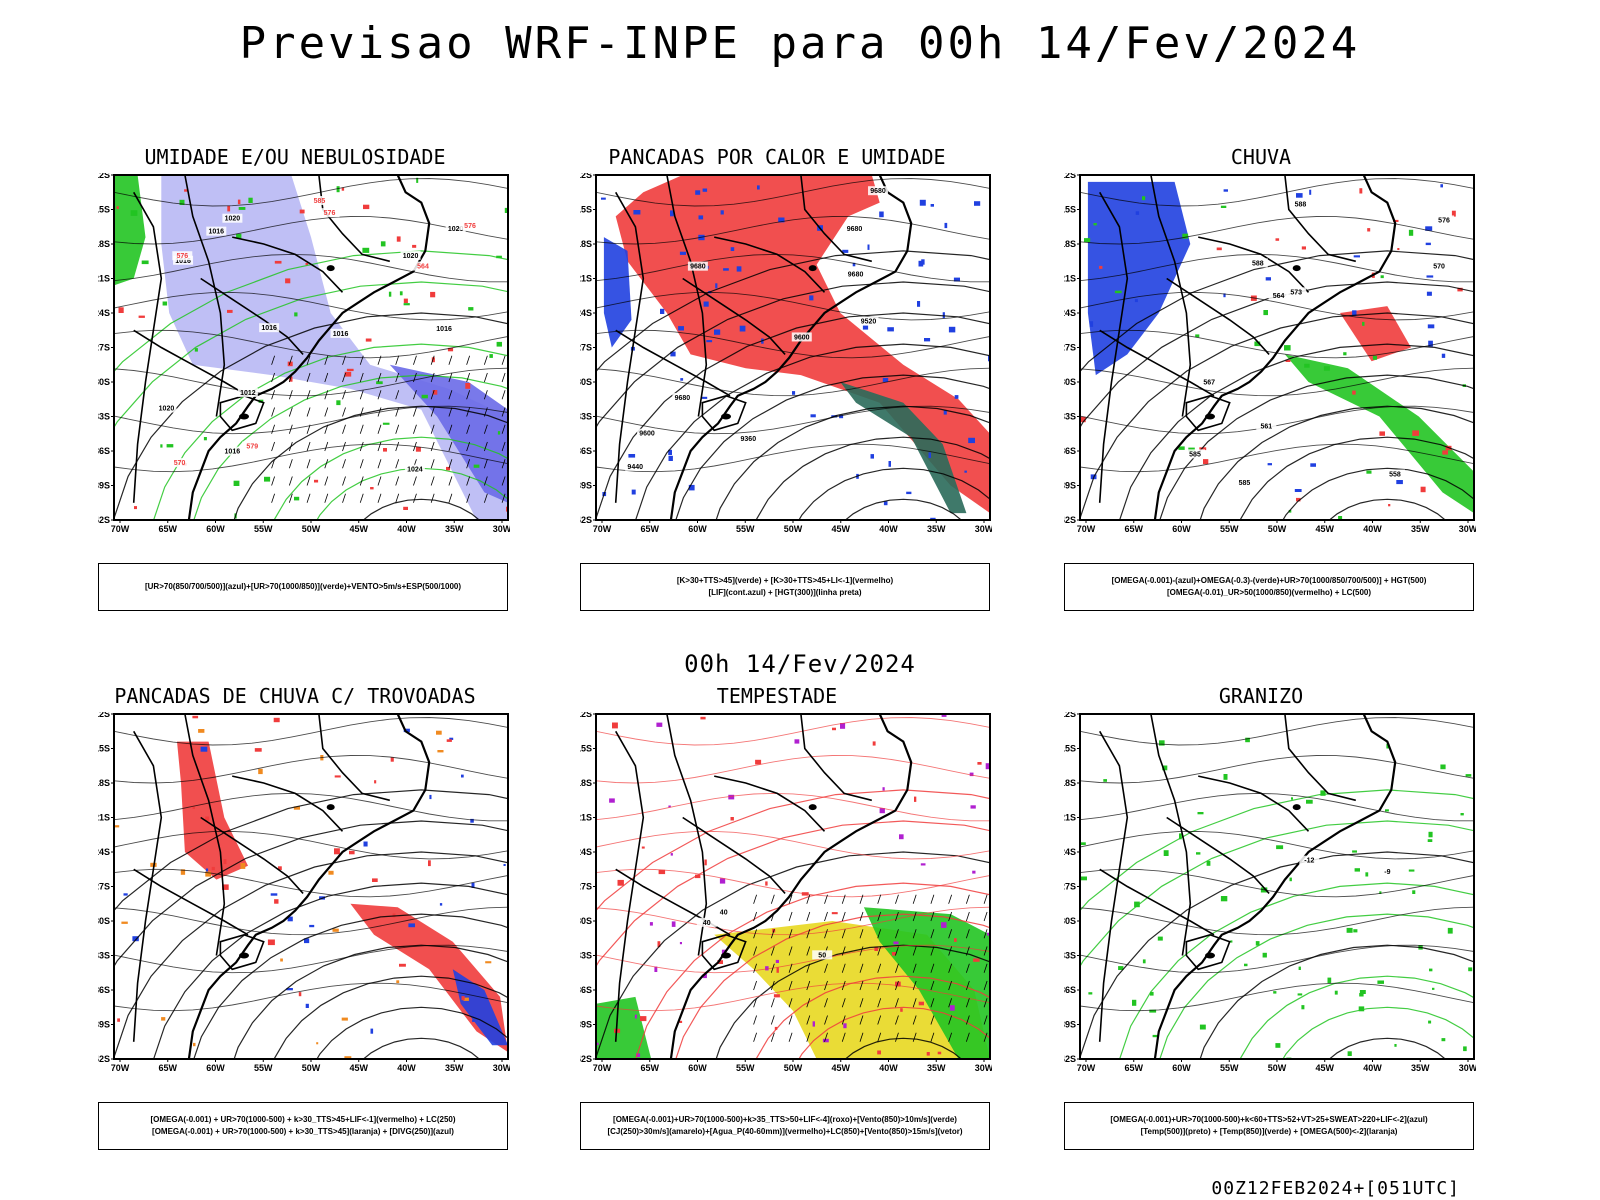 This screenshot has height=1200, width=1600. Describe the element at coordinates (586, 176) in the screenshot. I see `lat-label: 12S` at that location.